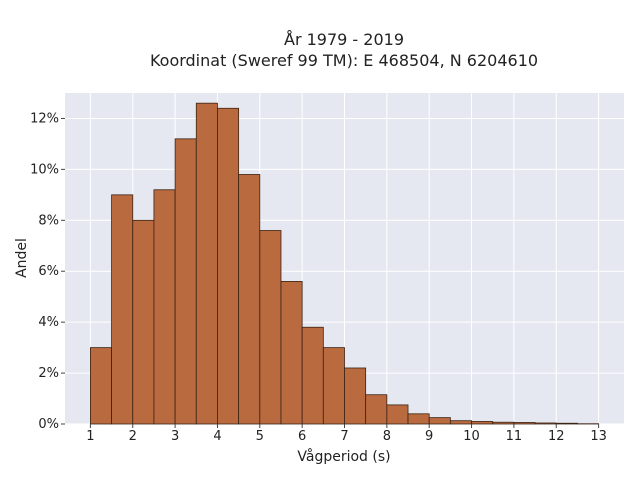 The image size is (640, 484). I want to click on x-tick-label: 13, so click(598, 436).